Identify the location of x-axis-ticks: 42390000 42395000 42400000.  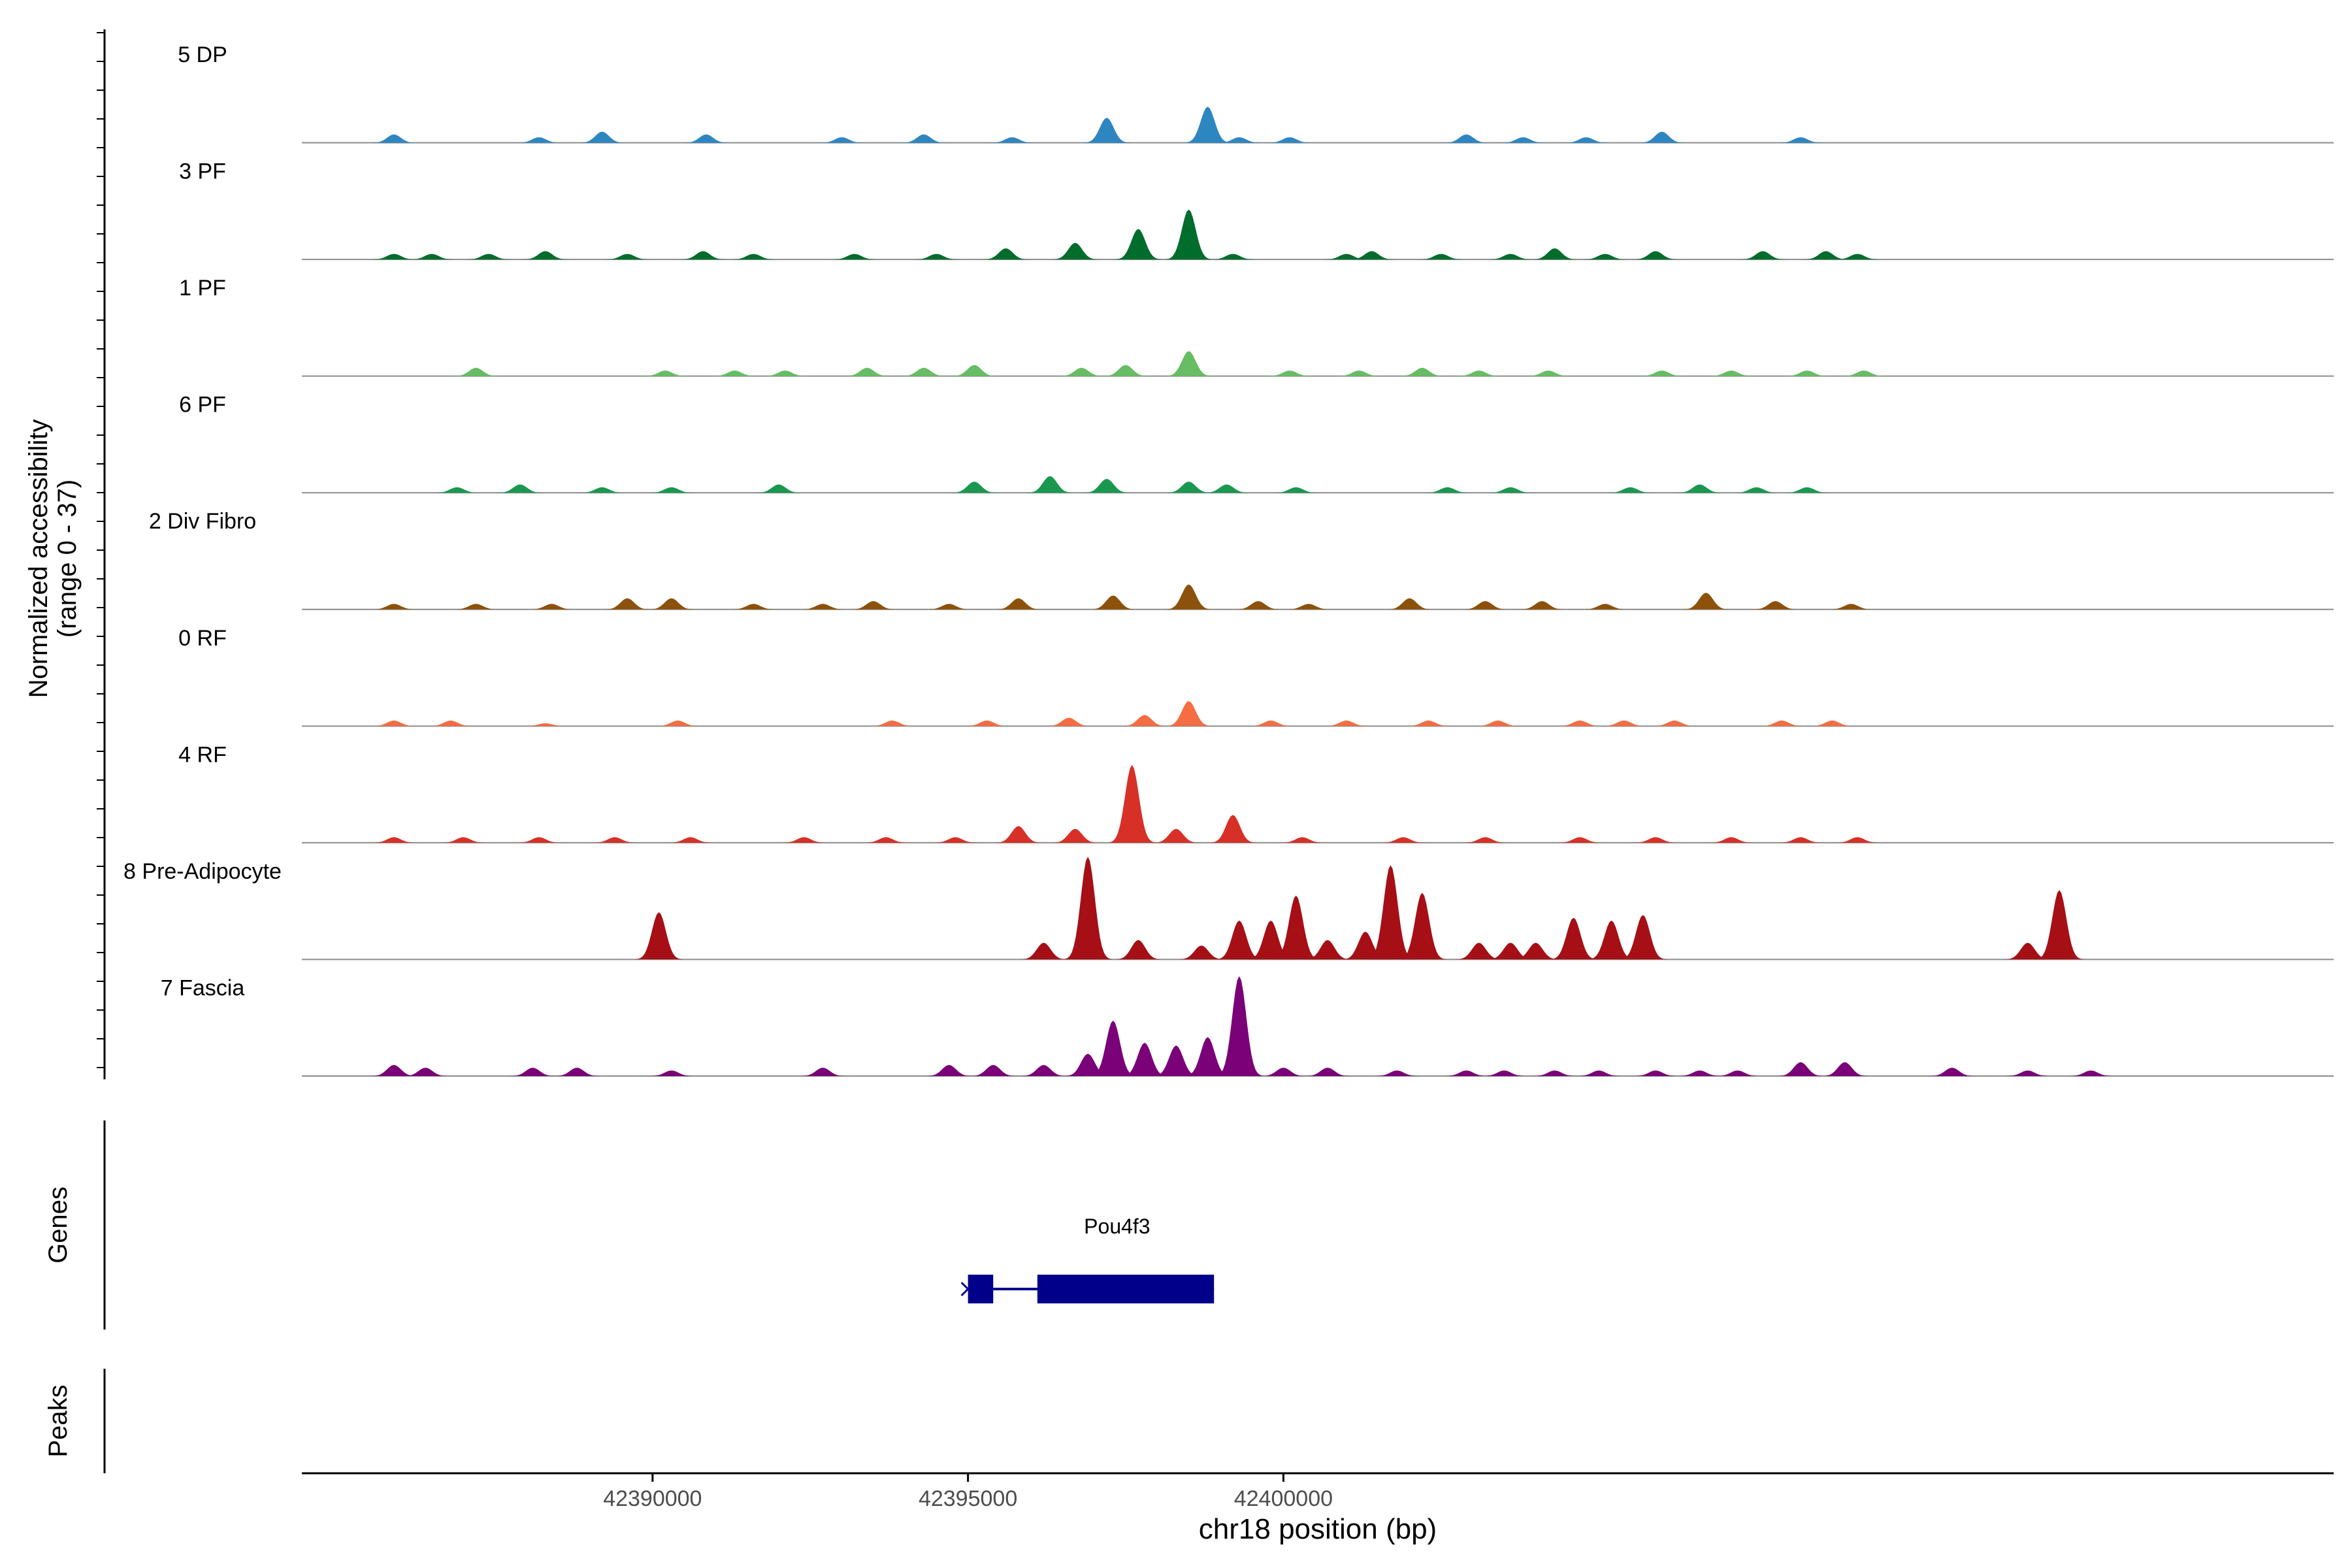
(968, 1492).